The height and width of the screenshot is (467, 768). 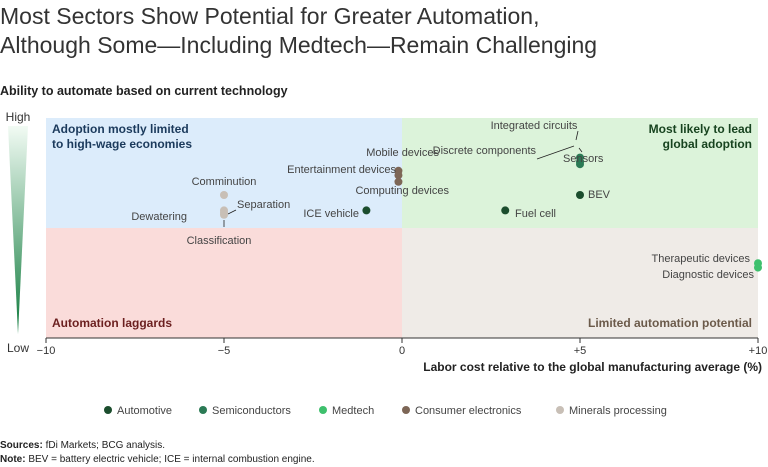 I want to click on legend-label: Medtech, so click(x=353, y=411).